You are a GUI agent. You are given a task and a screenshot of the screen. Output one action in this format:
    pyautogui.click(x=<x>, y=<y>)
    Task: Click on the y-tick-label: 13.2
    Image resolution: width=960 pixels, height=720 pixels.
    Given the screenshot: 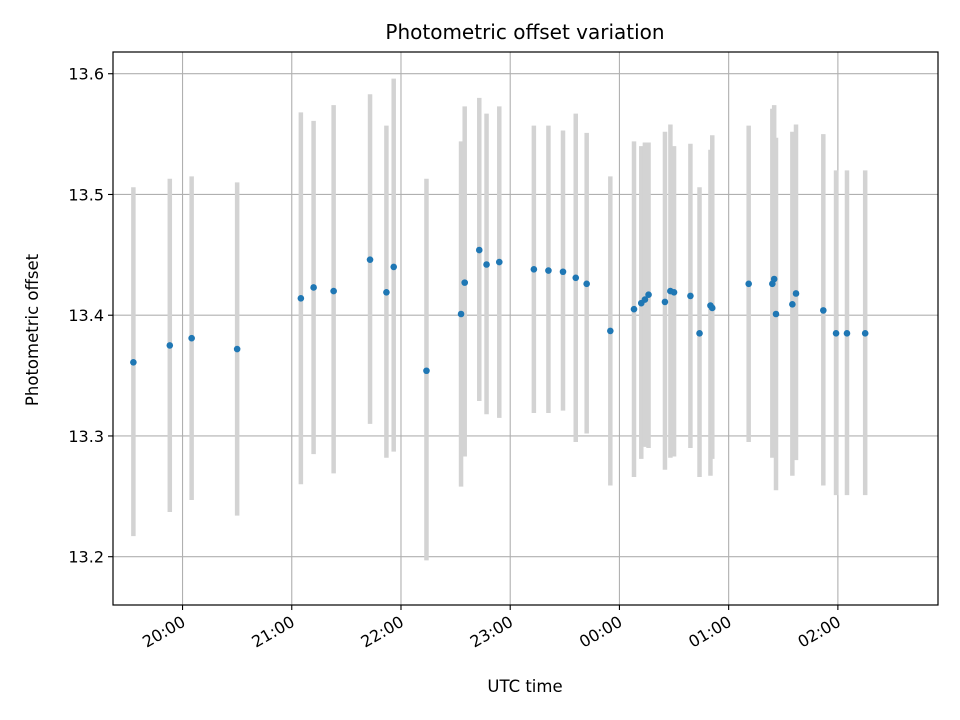 What is the action you would take?
    pyautogui.click(x=86, y=557)
    